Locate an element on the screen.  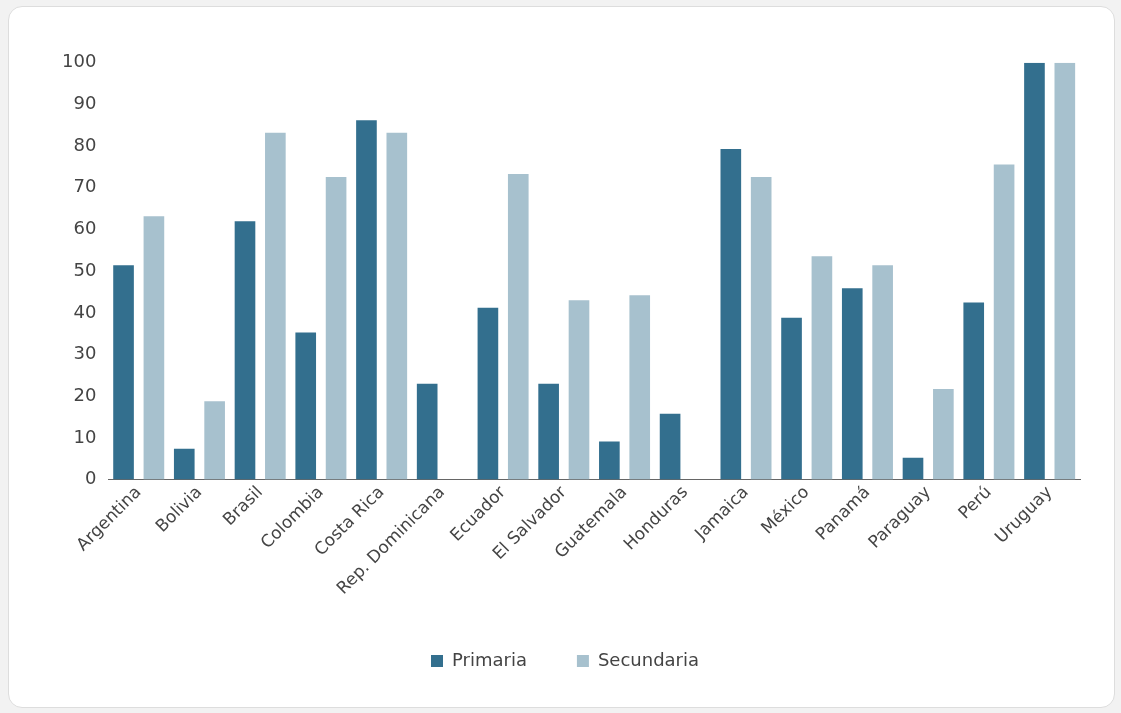
y-tick-label: 100 is located at coordinates (79, 61).